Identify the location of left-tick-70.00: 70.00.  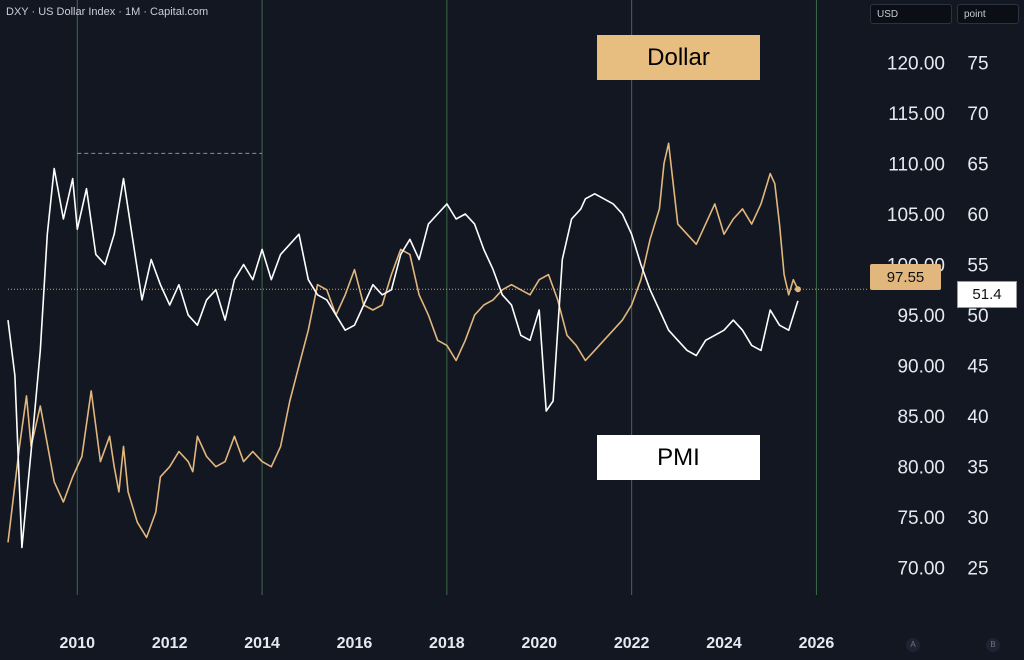
(921, 569).